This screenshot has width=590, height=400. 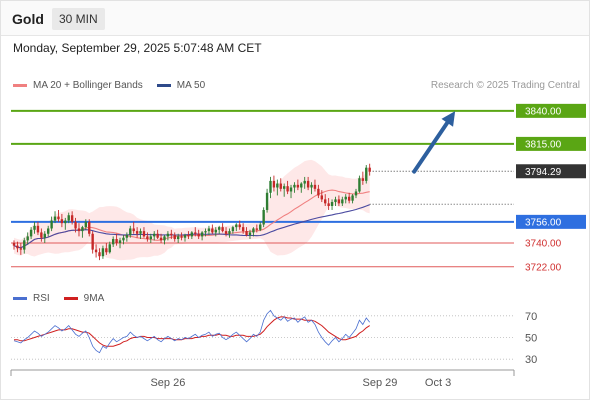 I want to click on legend-rsi: RSI, so click(x=31, y=298).